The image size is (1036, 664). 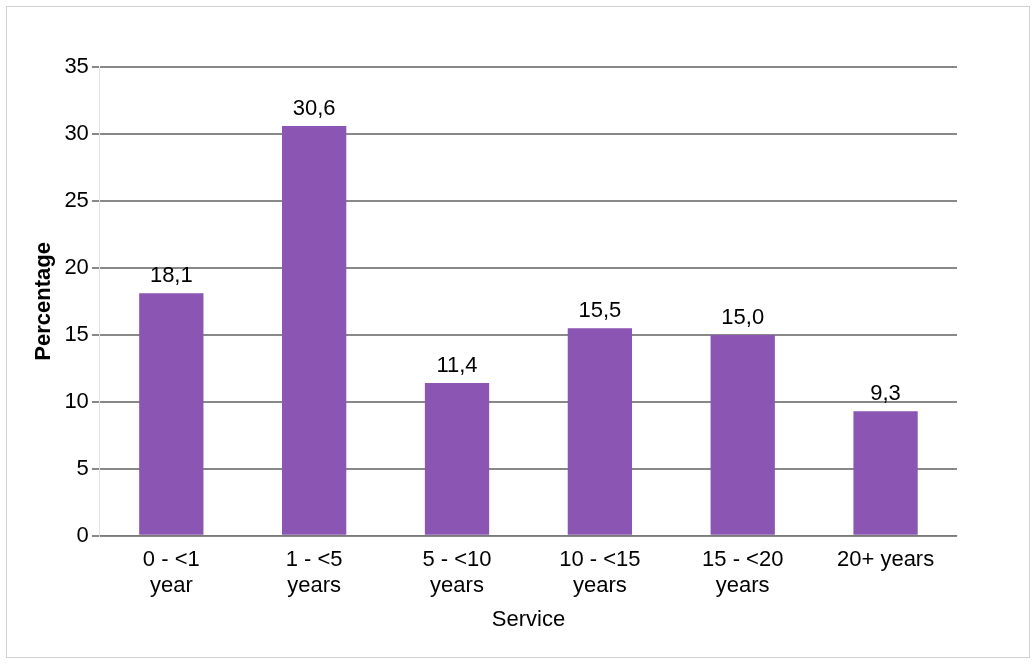 What do you see at coordinates (82, 467) in the screenshot?
I see `y-tick-label: 5` at bounding box center [82, 467].